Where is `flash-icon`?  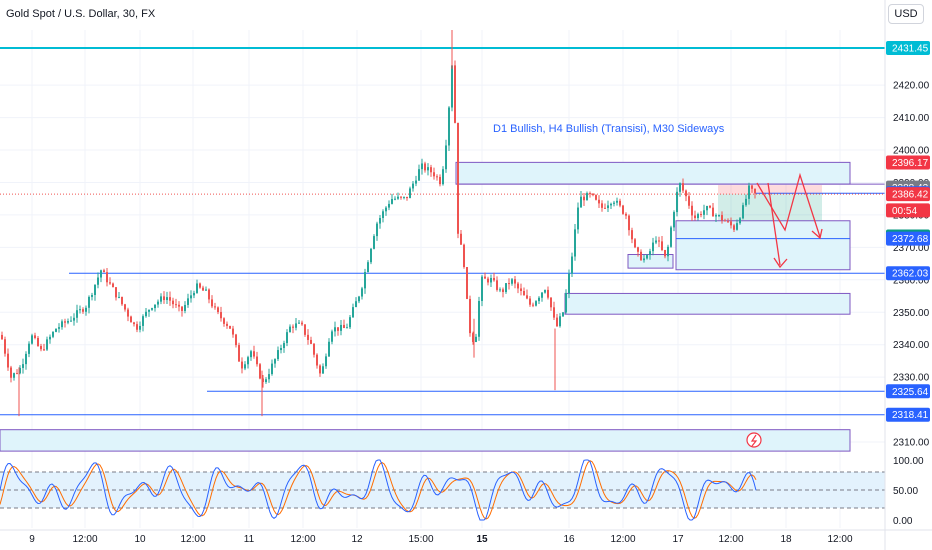 flash-icon is located at coordinates (754, 440).